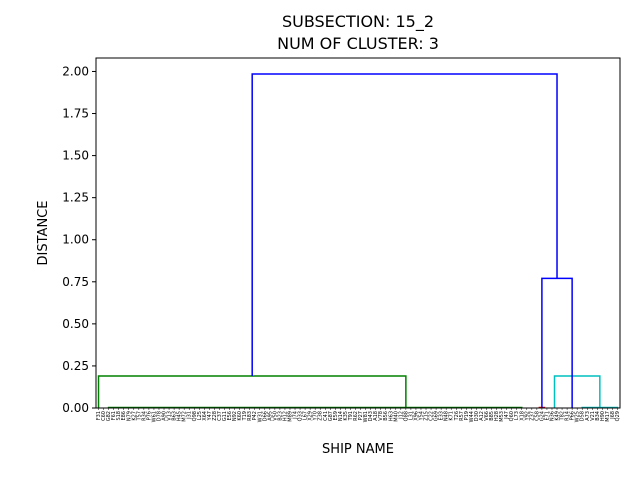 Image resolution: width=640 pixels, height=480 pixels. Describe the element at coordinates (427, 416) in the screenshot. I see `leaf-label: Z15` at that location.